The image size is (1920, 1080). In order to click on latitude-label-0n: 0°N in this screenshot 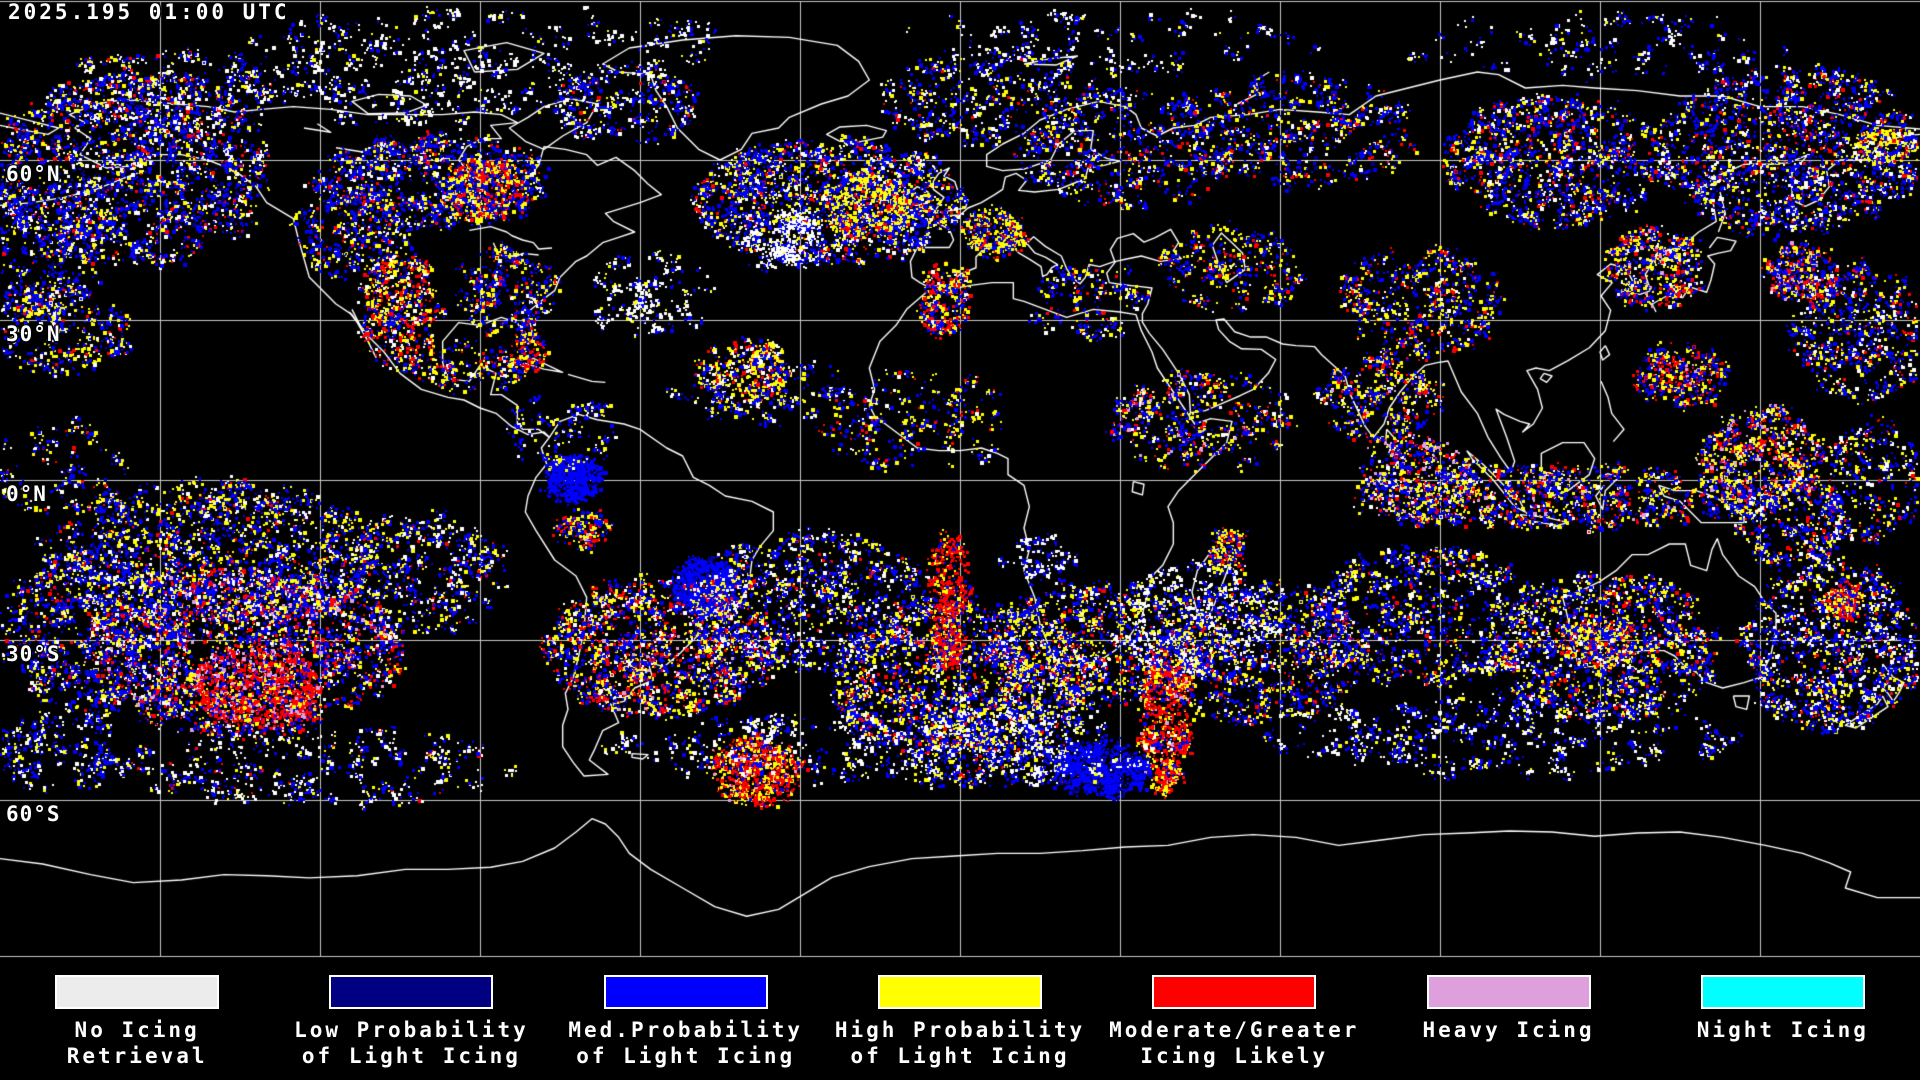, I will do `click(26, 494)`.